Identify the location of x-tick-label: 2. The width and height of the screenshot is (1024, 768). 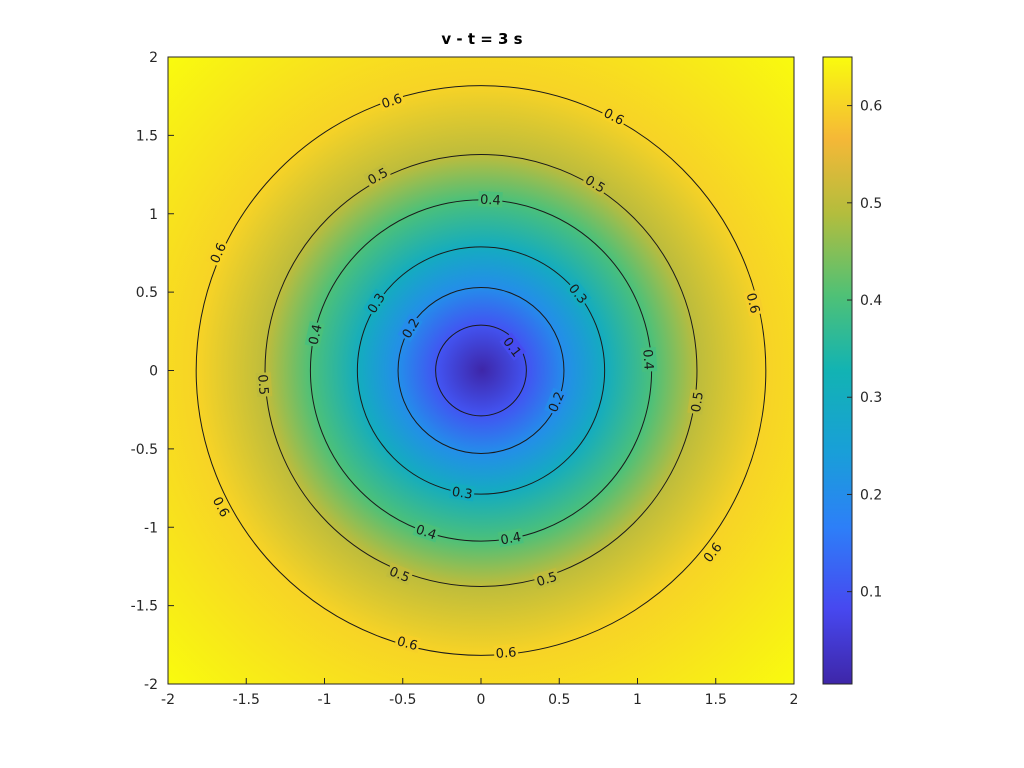
(794, 700).